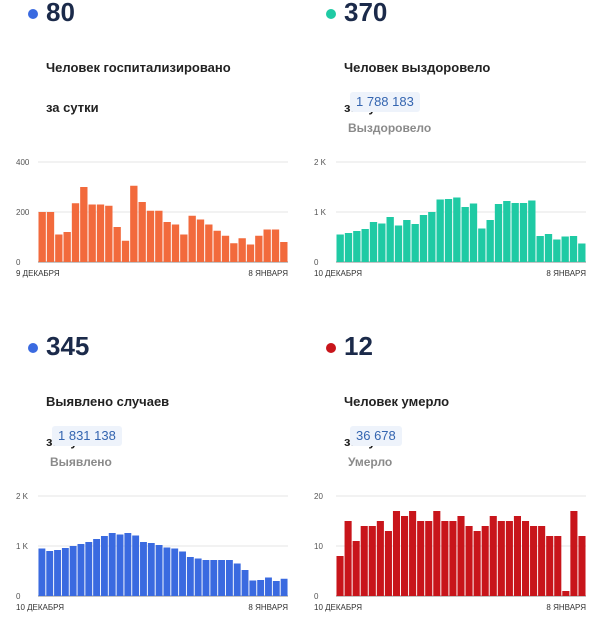  I want to click on total-value: 1 831 138, so click(87, 436).